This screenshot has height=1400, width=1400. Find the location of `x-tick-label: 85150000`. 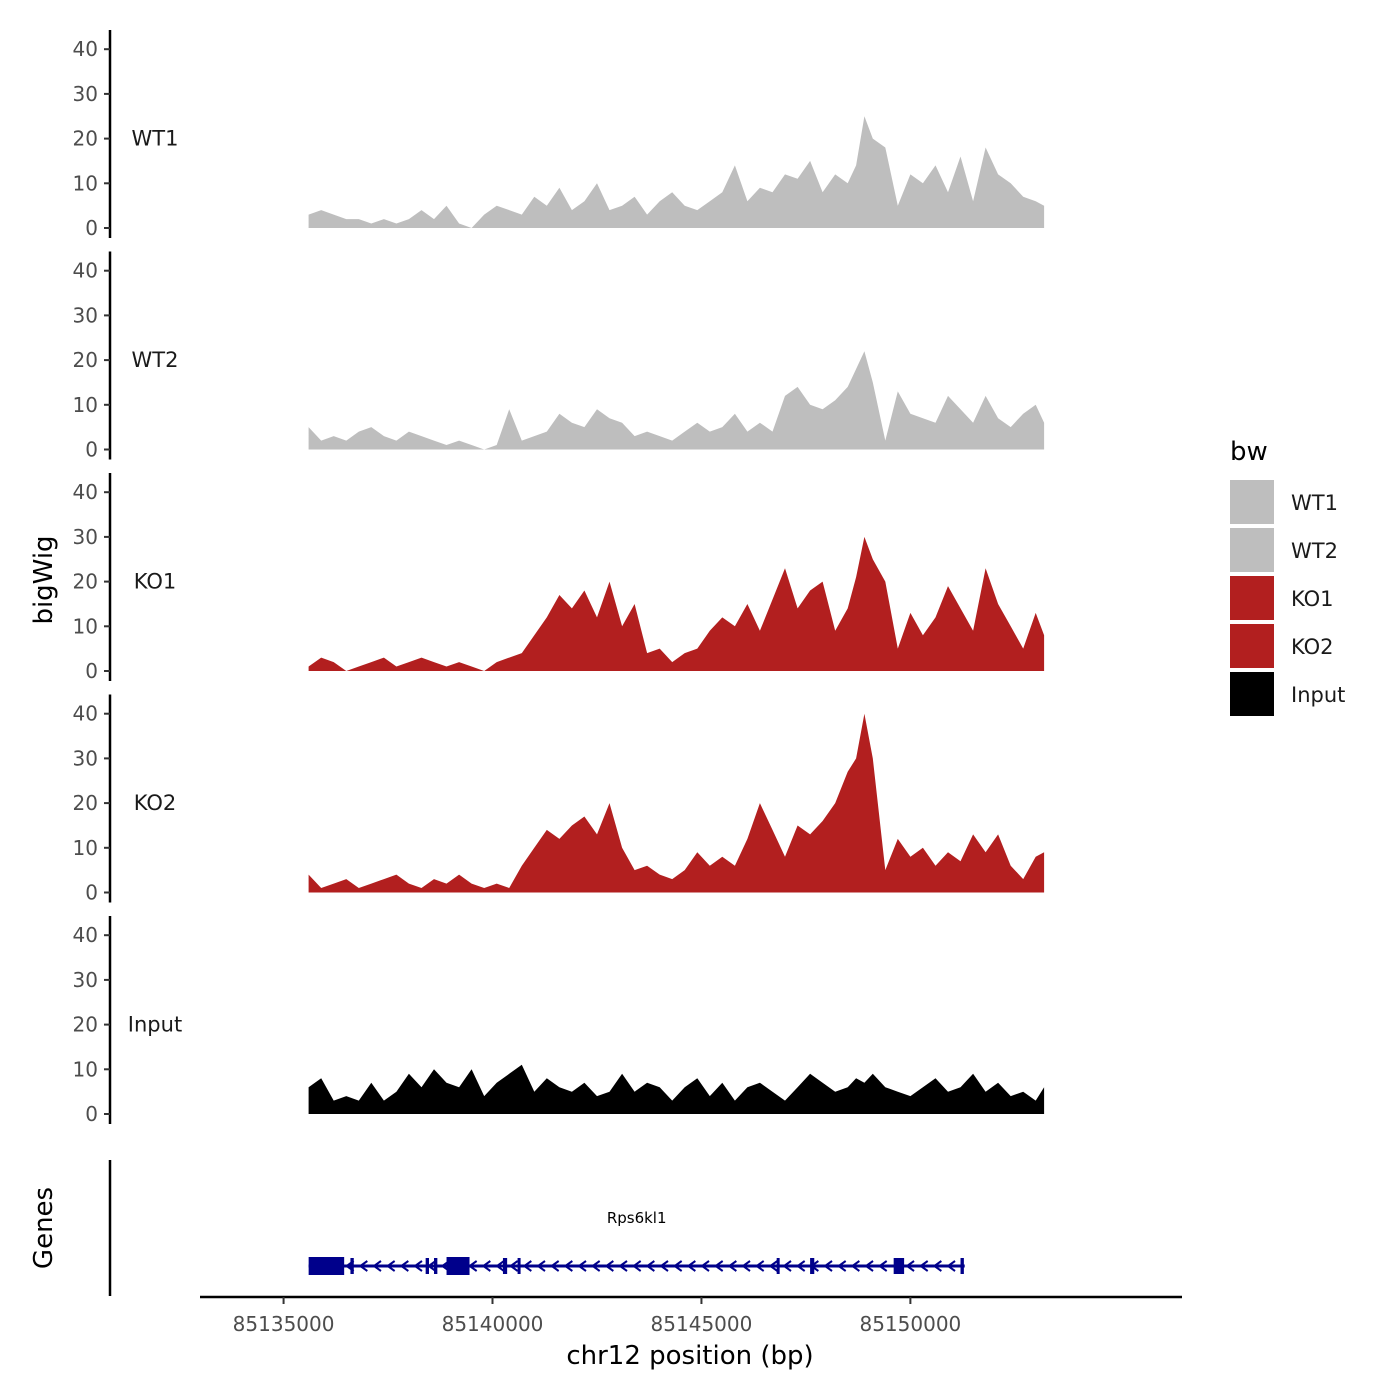

x-tick-label: 85150000 is located at coordinates (910, 1324).